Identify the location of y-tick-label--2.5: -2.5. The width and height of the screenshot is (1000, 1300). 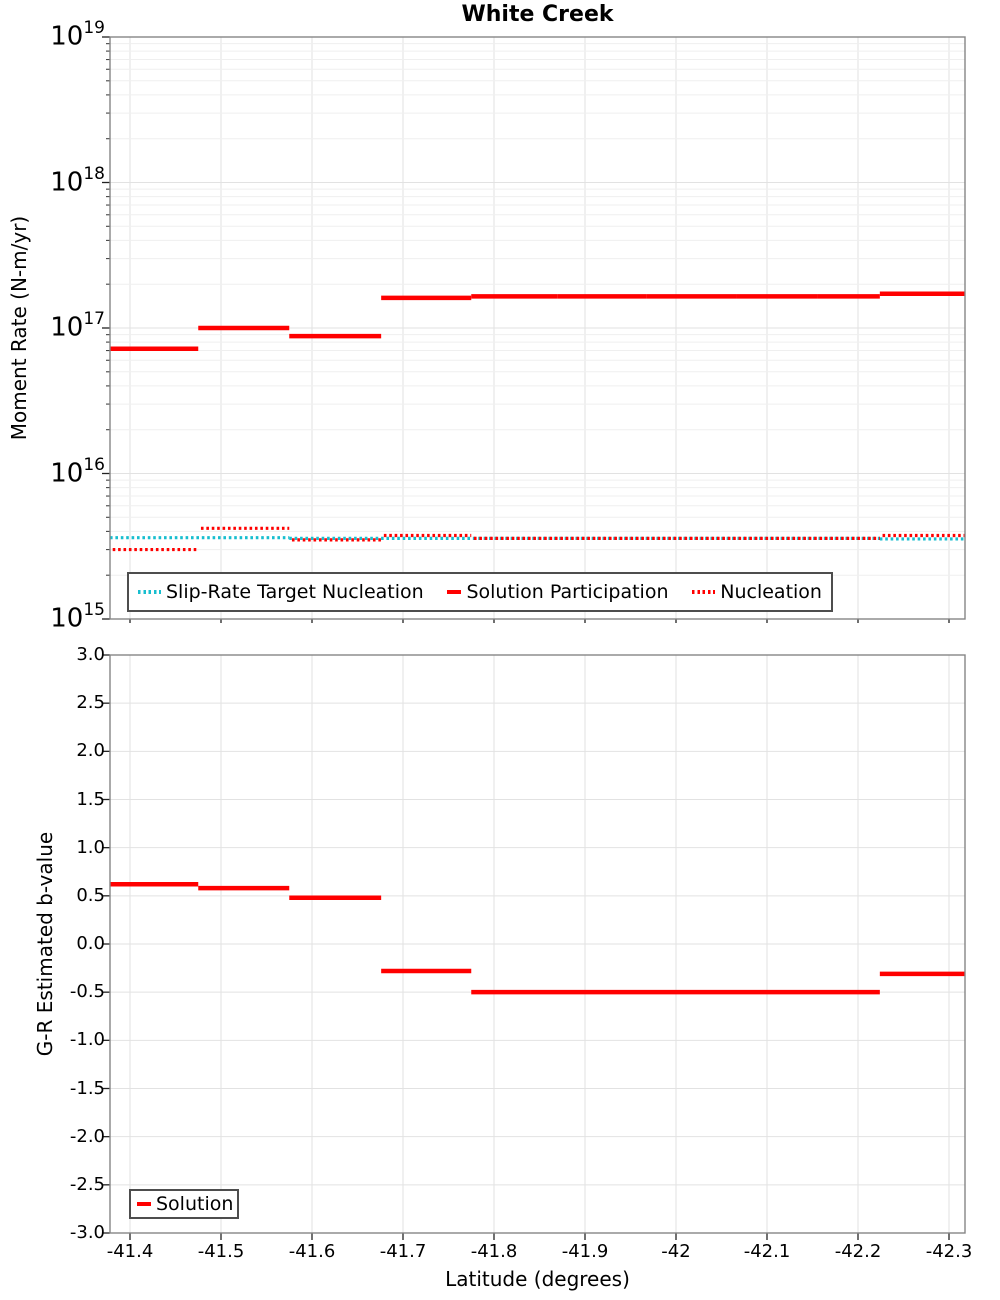
(87, 1184).